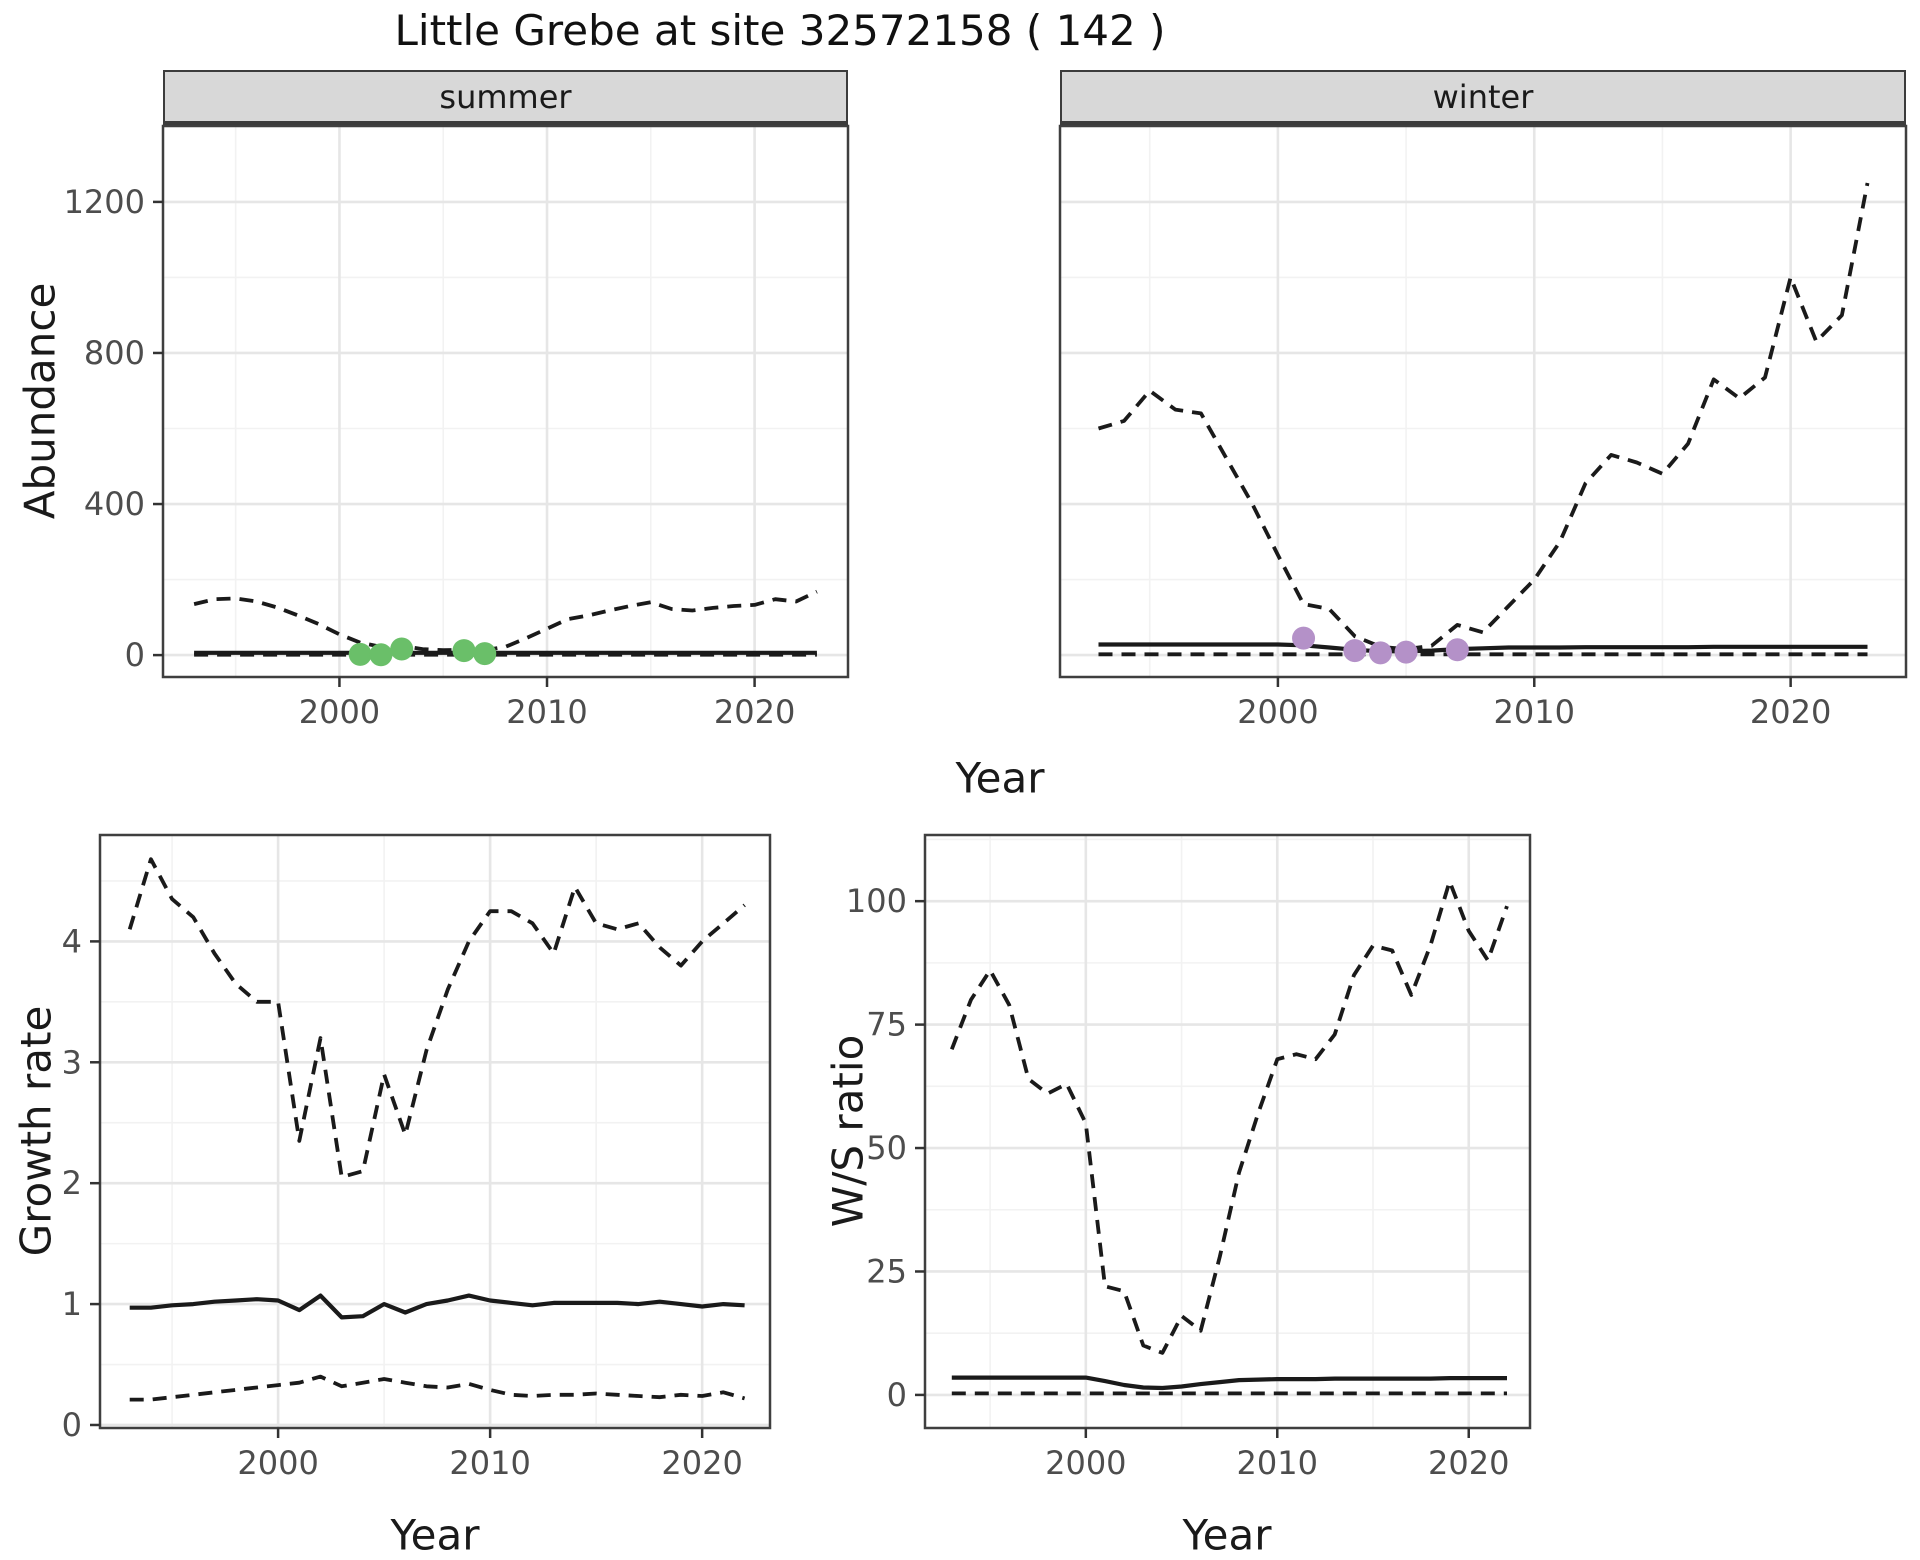 The width and height of the screenshot is (1920, 1560). I want to click on svg-text: 3, so click(72, 1062).